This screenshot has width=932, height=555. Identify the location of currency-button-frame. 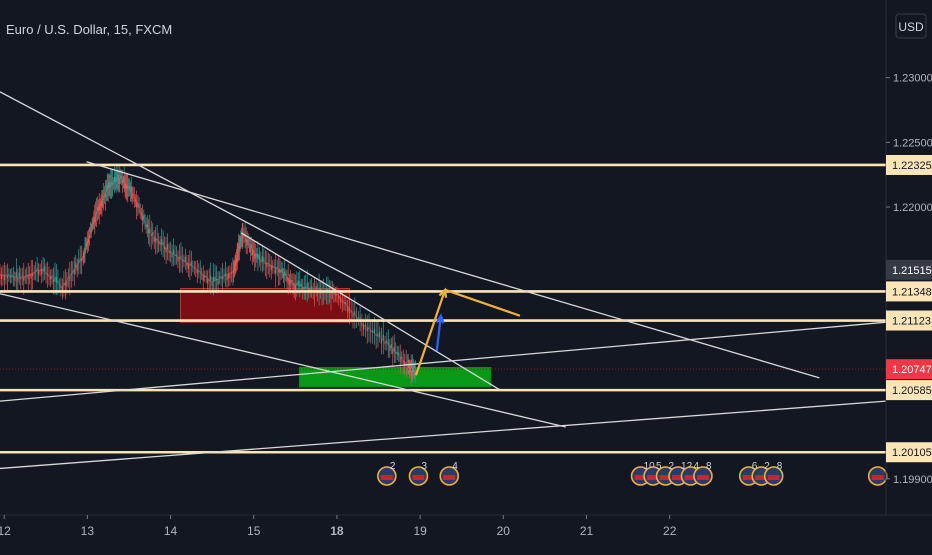
(911, 26).